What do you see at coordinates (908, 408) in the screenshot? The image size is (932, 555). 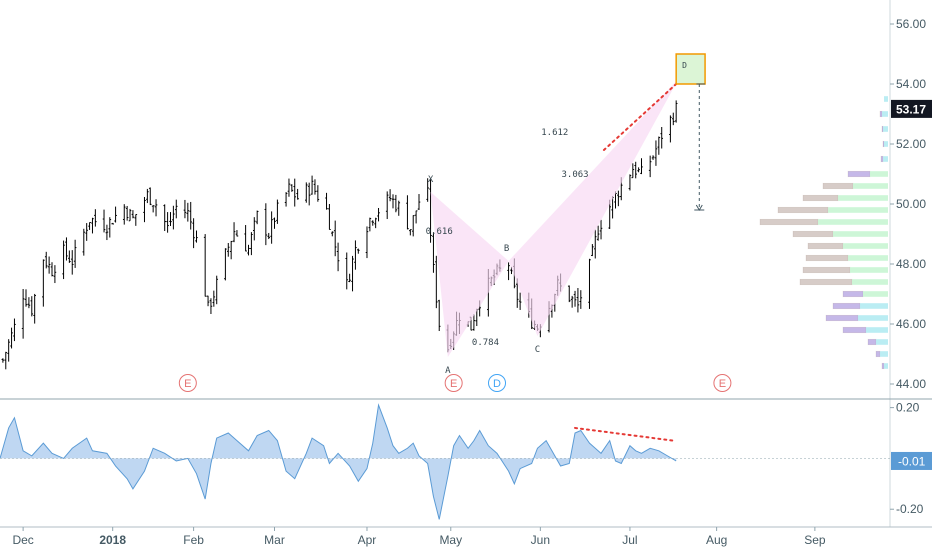 I see `oscillator-axis-label: 0.20` at bounding box center [908, 408].